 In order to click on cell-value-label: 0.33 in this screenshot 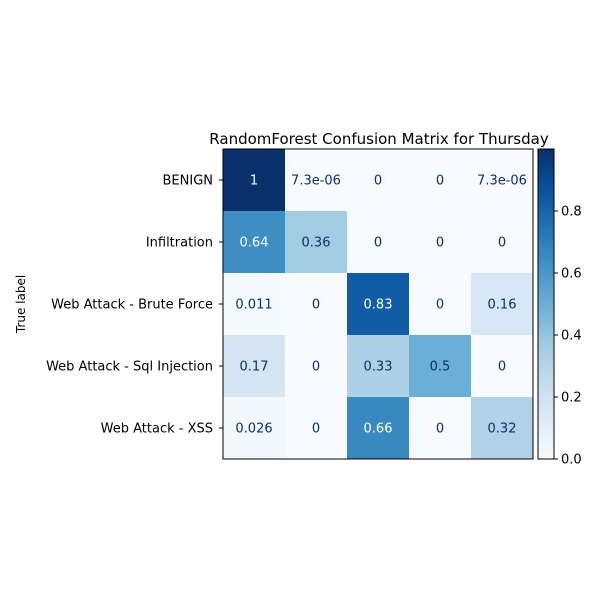, I will do `click(378, 367)`.